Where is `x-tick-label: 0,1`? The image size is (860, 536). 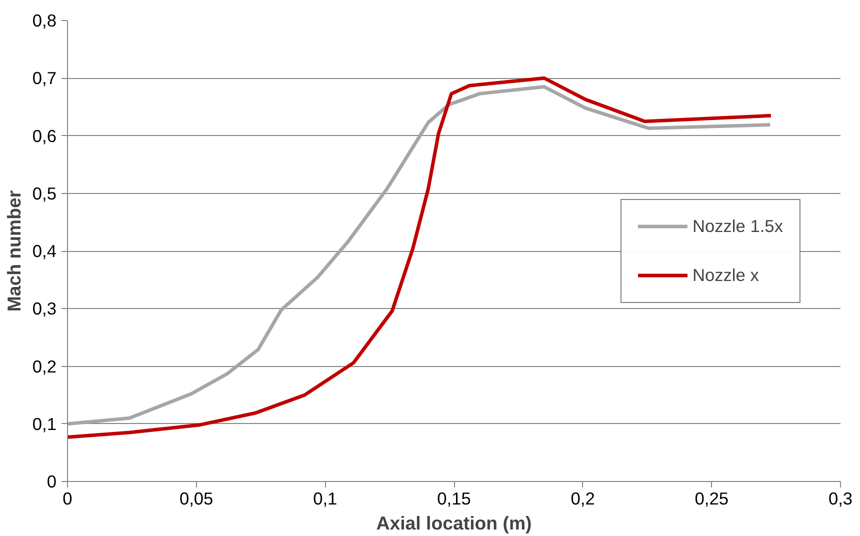 x-tick-label: 0,1 is located at coordinates (325, 498).